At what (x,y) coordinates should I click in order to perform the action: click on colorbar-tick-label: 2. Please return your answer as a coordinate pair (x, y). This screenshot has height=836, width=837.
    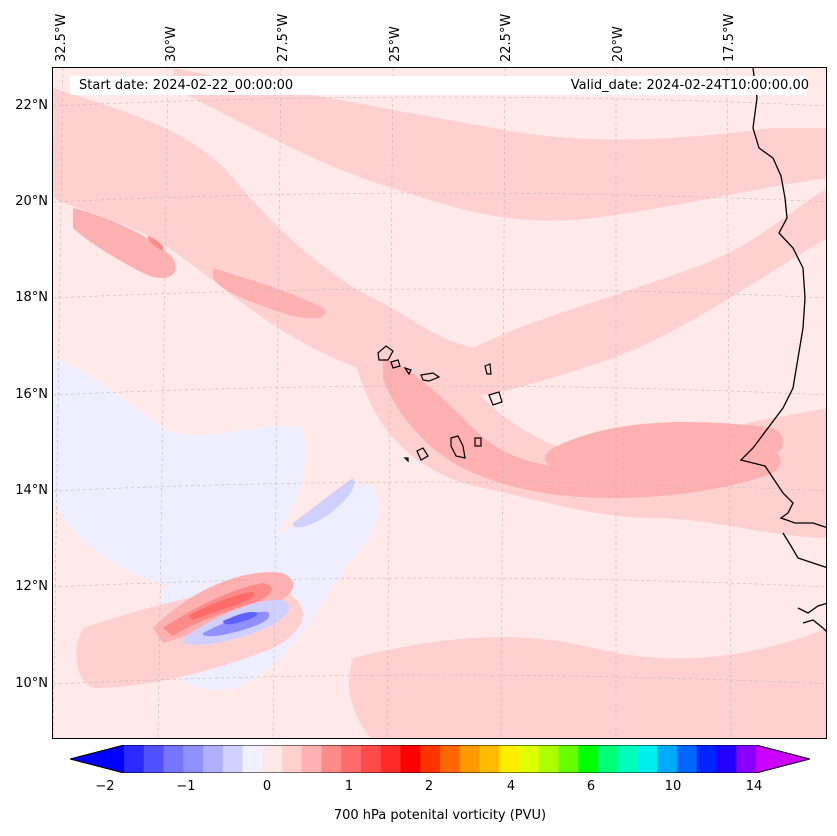
    Looking at the image, I should click on (429, 786).